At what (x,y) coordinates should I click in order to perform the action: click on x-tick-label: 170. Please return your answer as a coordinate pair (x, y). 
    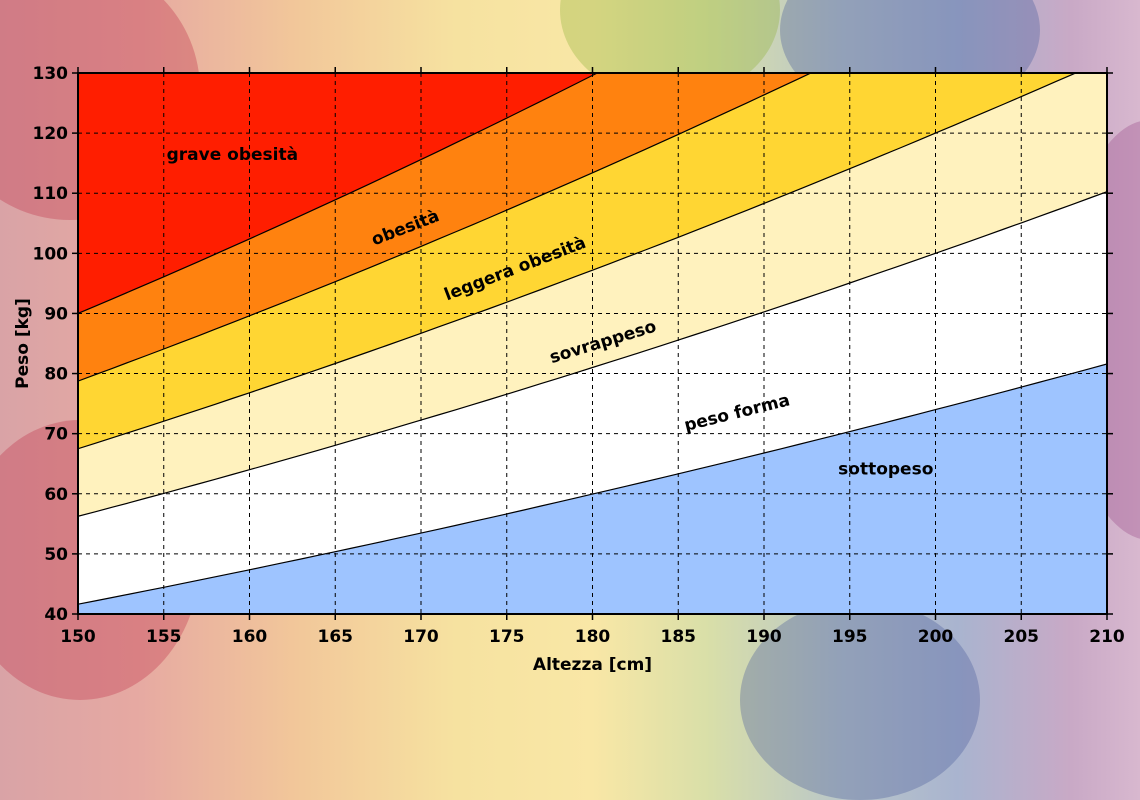
    Looking at the image, I should click on (421, 637).